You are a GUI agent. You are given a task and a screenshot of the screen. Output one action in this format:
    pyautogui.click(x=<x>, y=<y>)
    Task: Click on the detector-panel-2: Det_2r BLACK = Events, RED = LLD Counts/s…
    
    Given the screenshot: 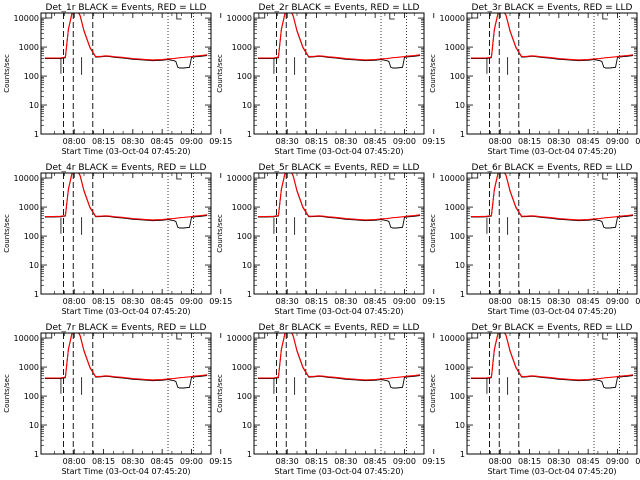 What is the action you would take?
    pyautogui.click(x=330, y=79)
    